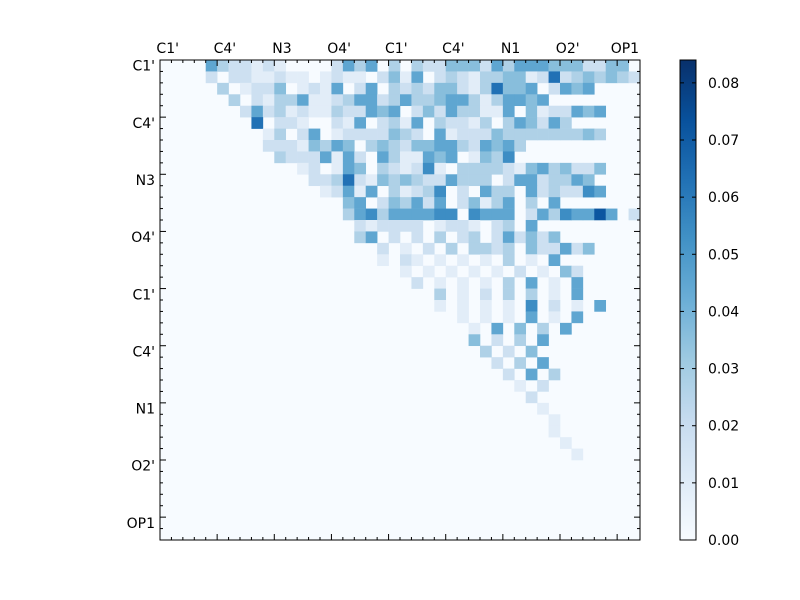  I want to click on y-tick-label: N1, so click(145, 410).